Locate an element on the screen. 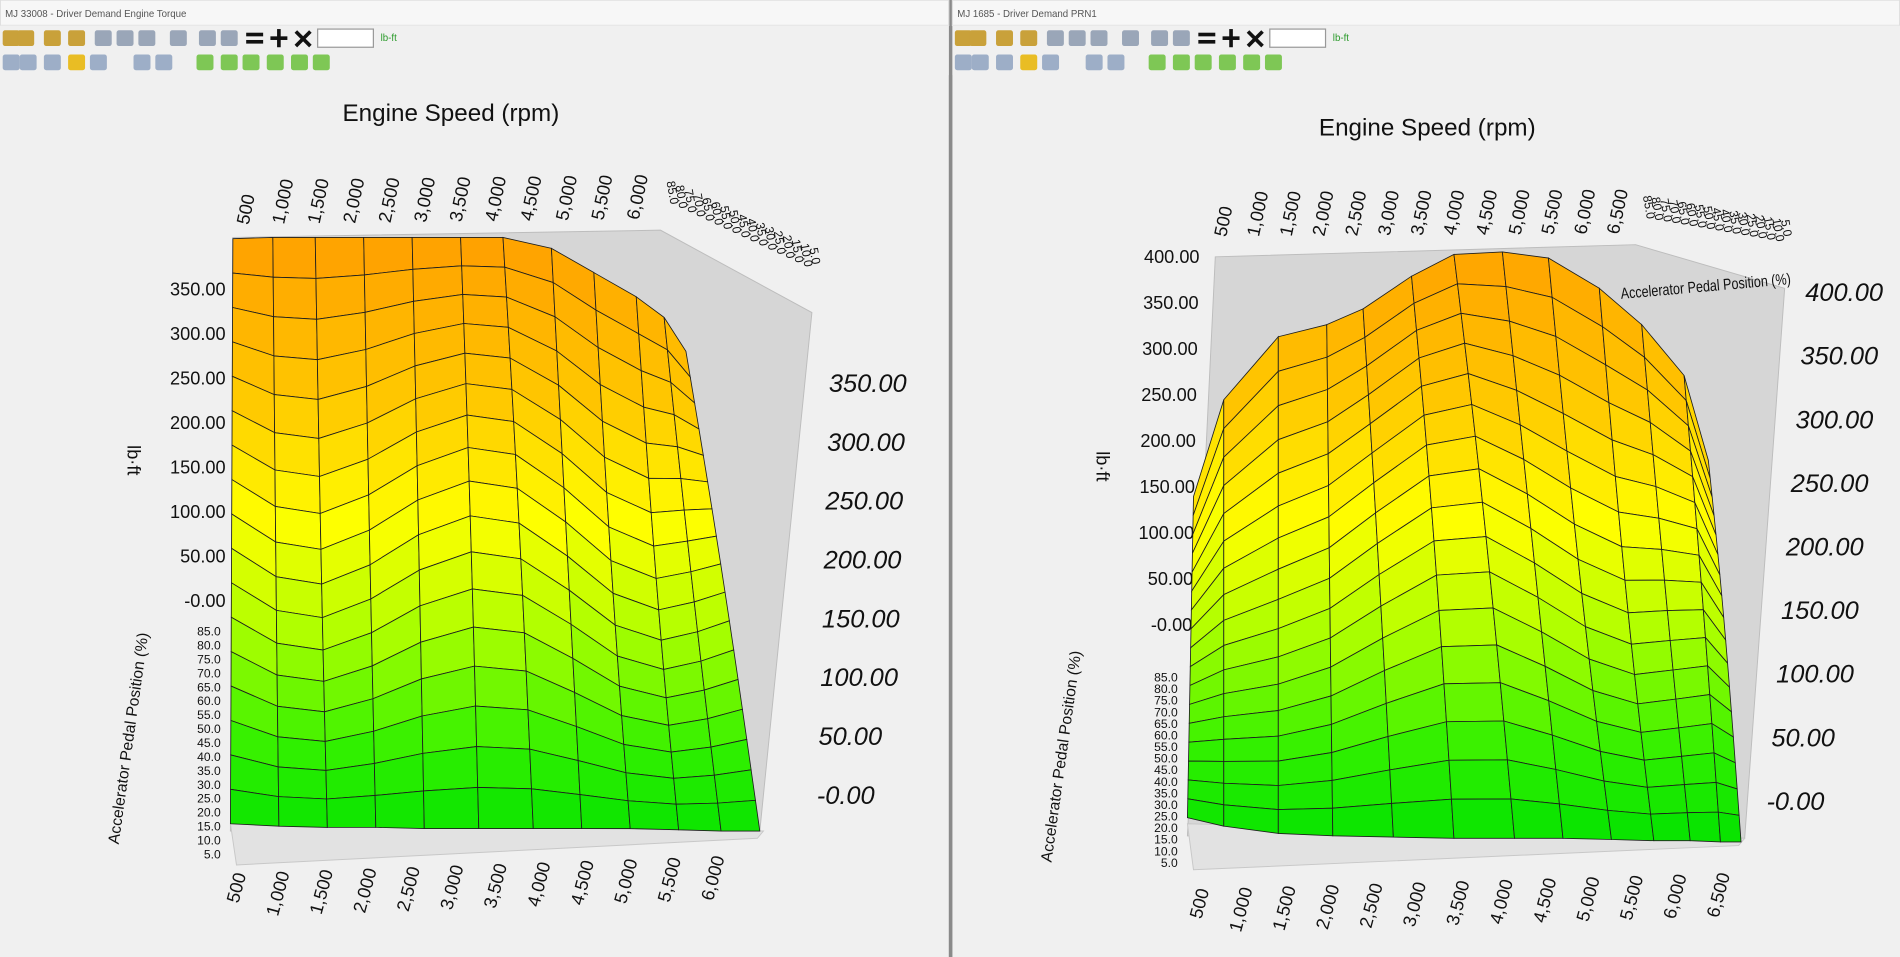 The image size is (1900, 957). tick-label: 60.0 is located at coordinates (1166, 736).